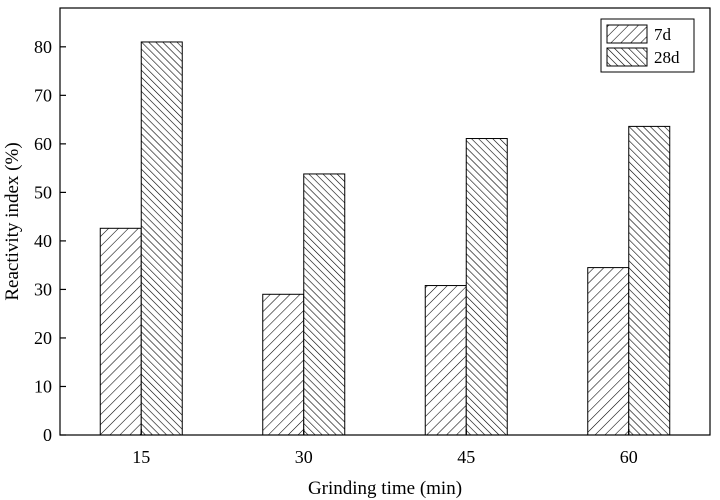  What do you see at coordinates (43, 289) in the screenshot?
I see `y-tick-label-30: 30` at bounding box center [43, 289].